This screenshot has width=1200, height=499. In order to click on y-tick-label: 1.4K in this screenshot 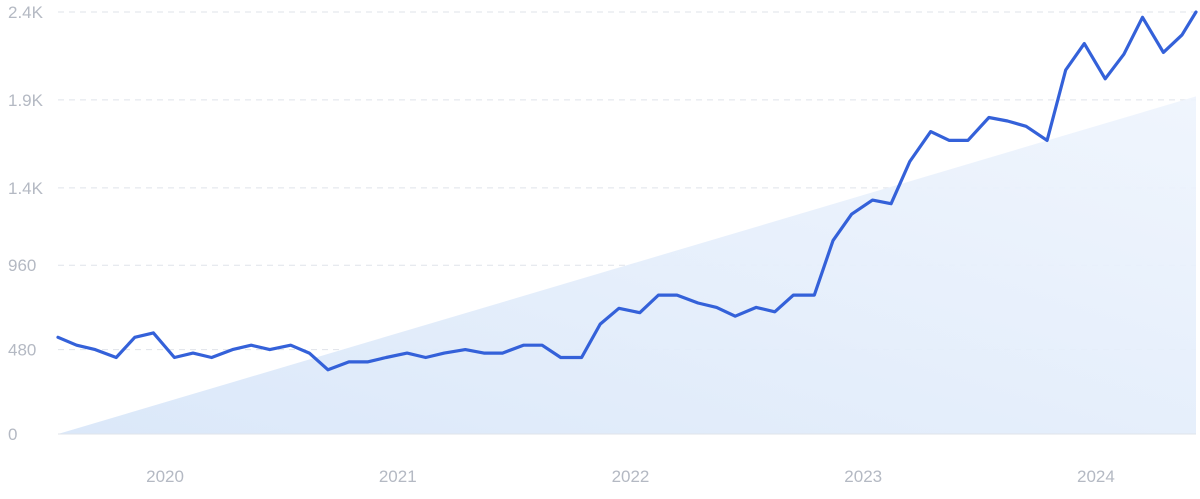, I will do `click(26, 188)`.